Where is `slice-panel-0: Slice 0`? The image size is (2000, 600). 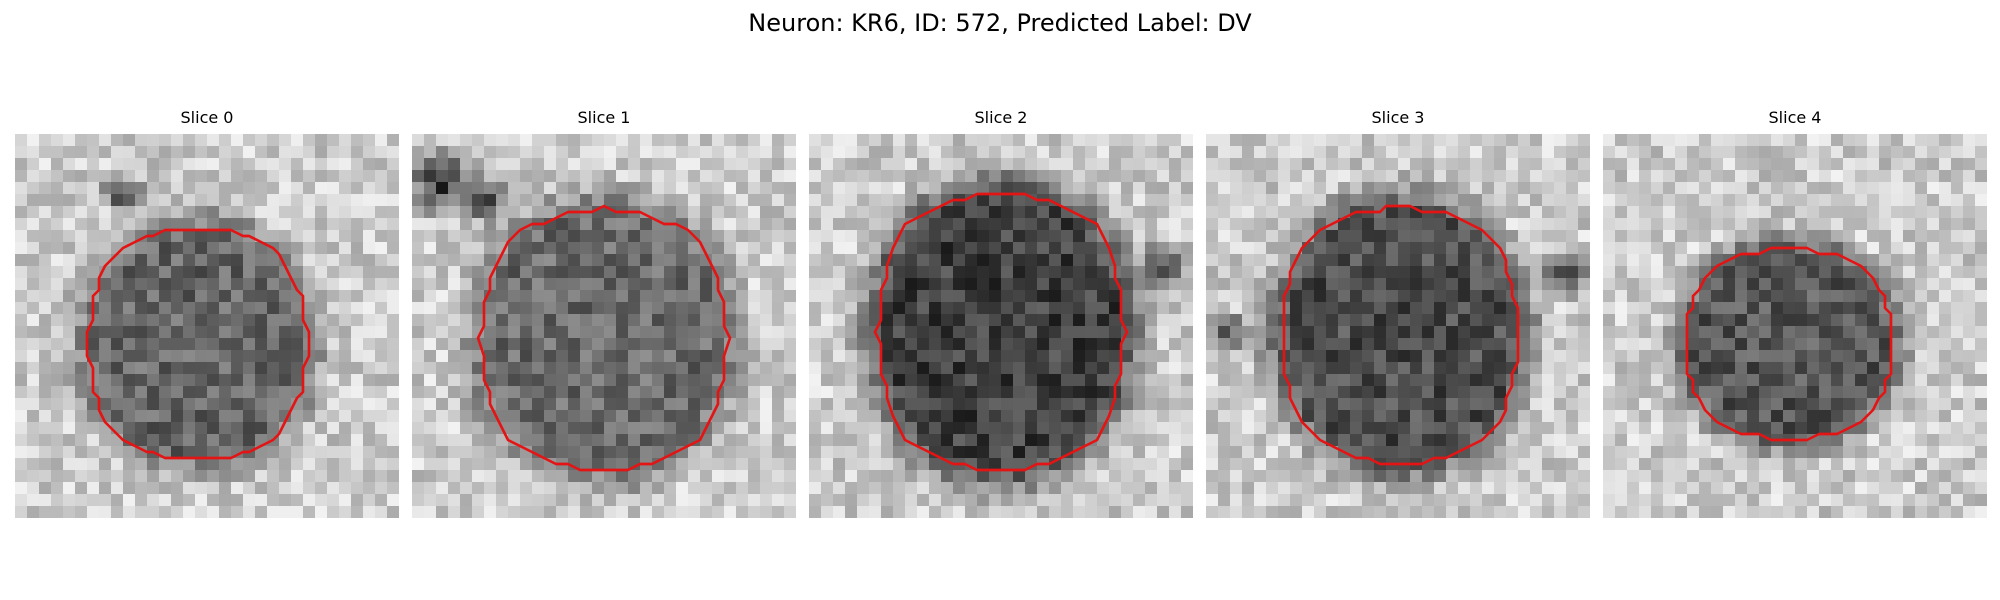 slice-panel-0: Slice 0 is located at coordinates (207, 313).